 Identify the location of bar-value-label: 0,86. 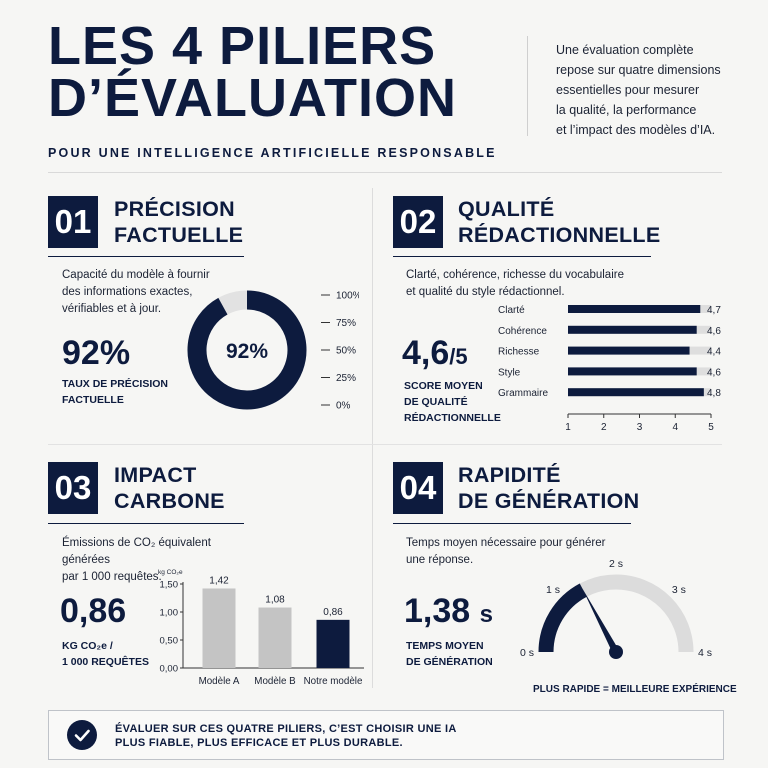
(333, 612).